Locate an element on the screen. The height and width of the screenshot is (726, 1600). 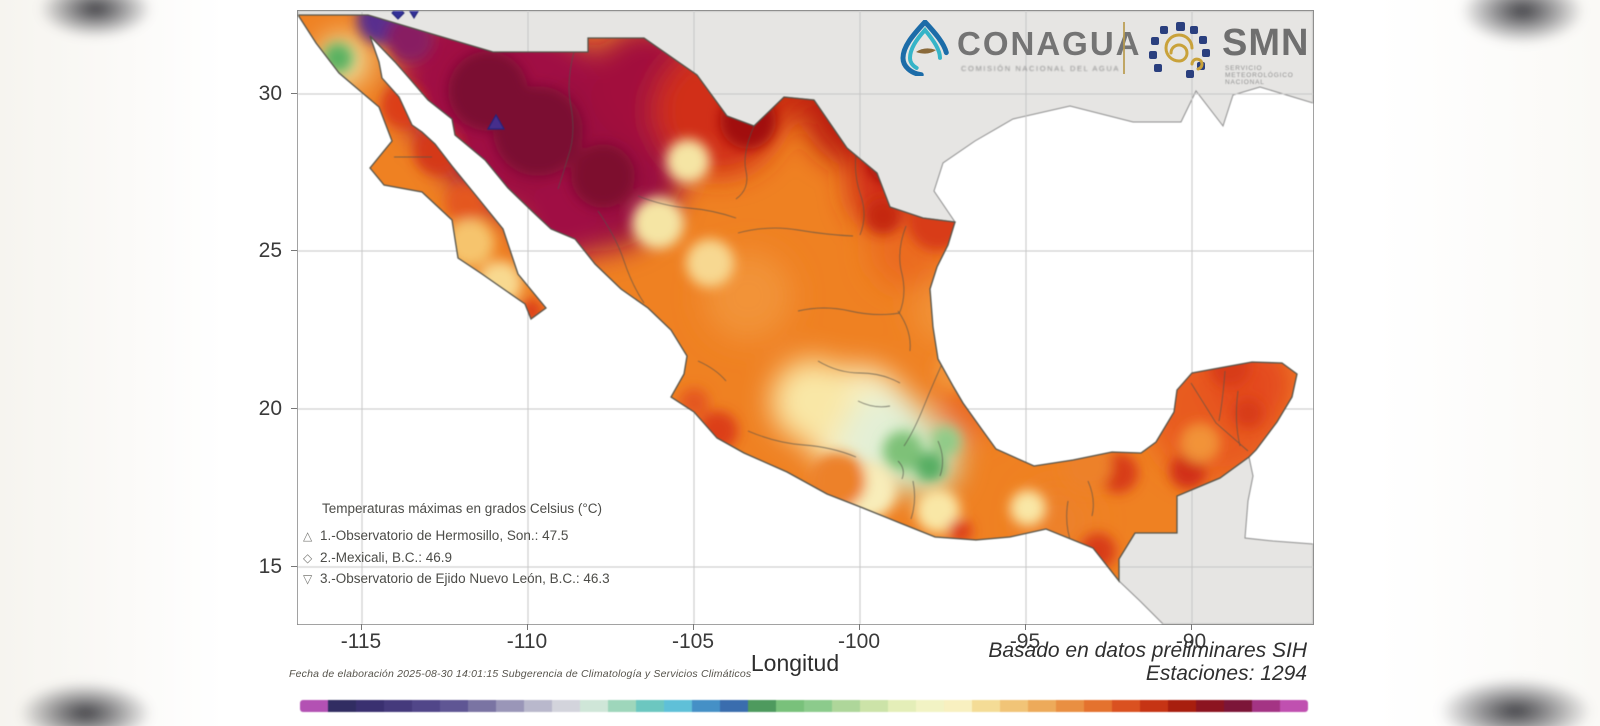
smn-logo-icon is located at coordinates (1179, 50).